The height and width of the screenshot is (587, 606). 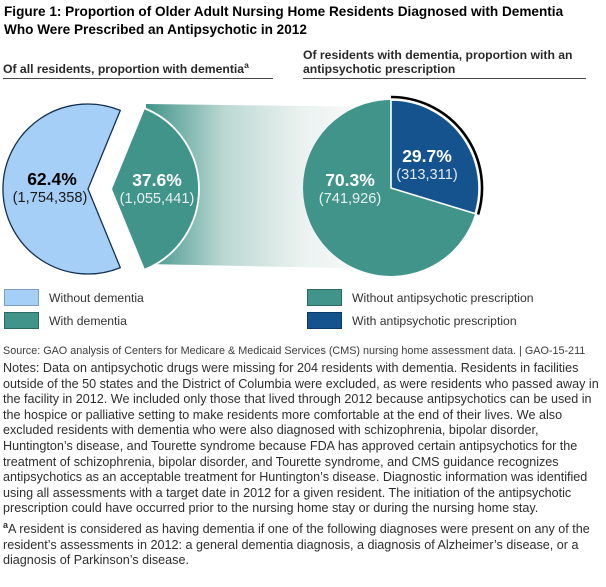 I want to click on legend-item-with-dementia: With dementia, so click(x=74, y=320).